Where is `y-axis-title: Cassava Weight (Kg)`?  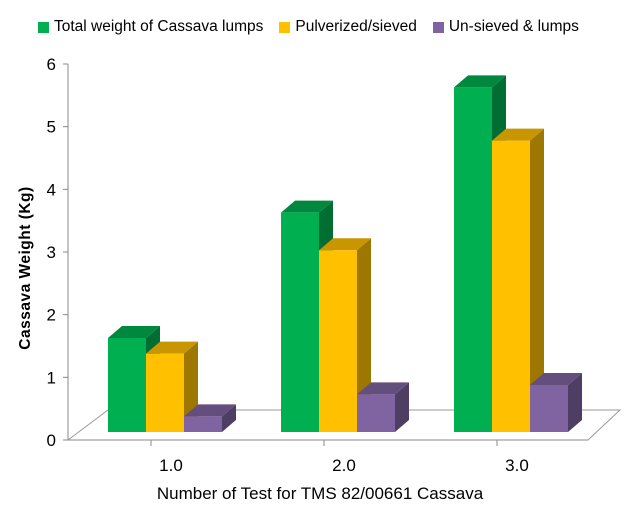
y-axis-title: Cassava Weight (Kg) is located at coordinates (25, 268).